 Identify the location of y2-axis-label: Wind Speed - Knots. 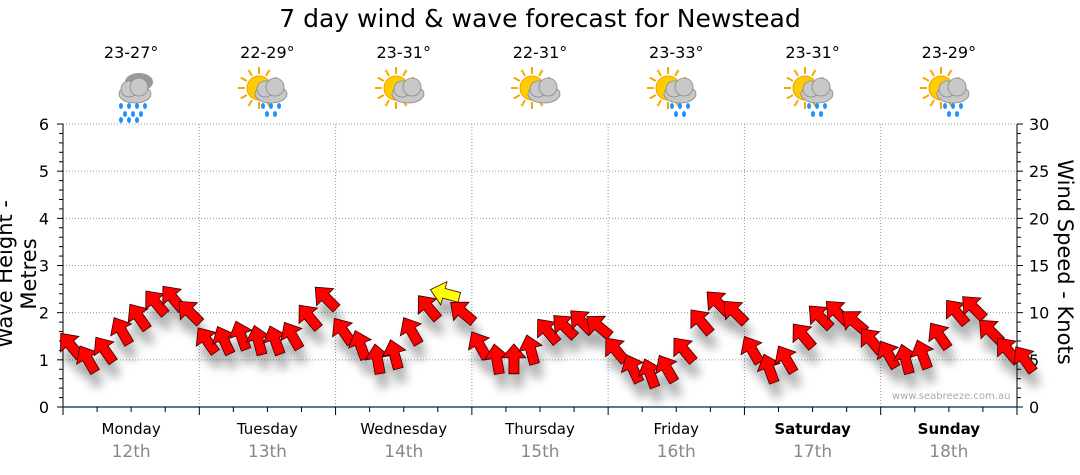
(1065, 262).